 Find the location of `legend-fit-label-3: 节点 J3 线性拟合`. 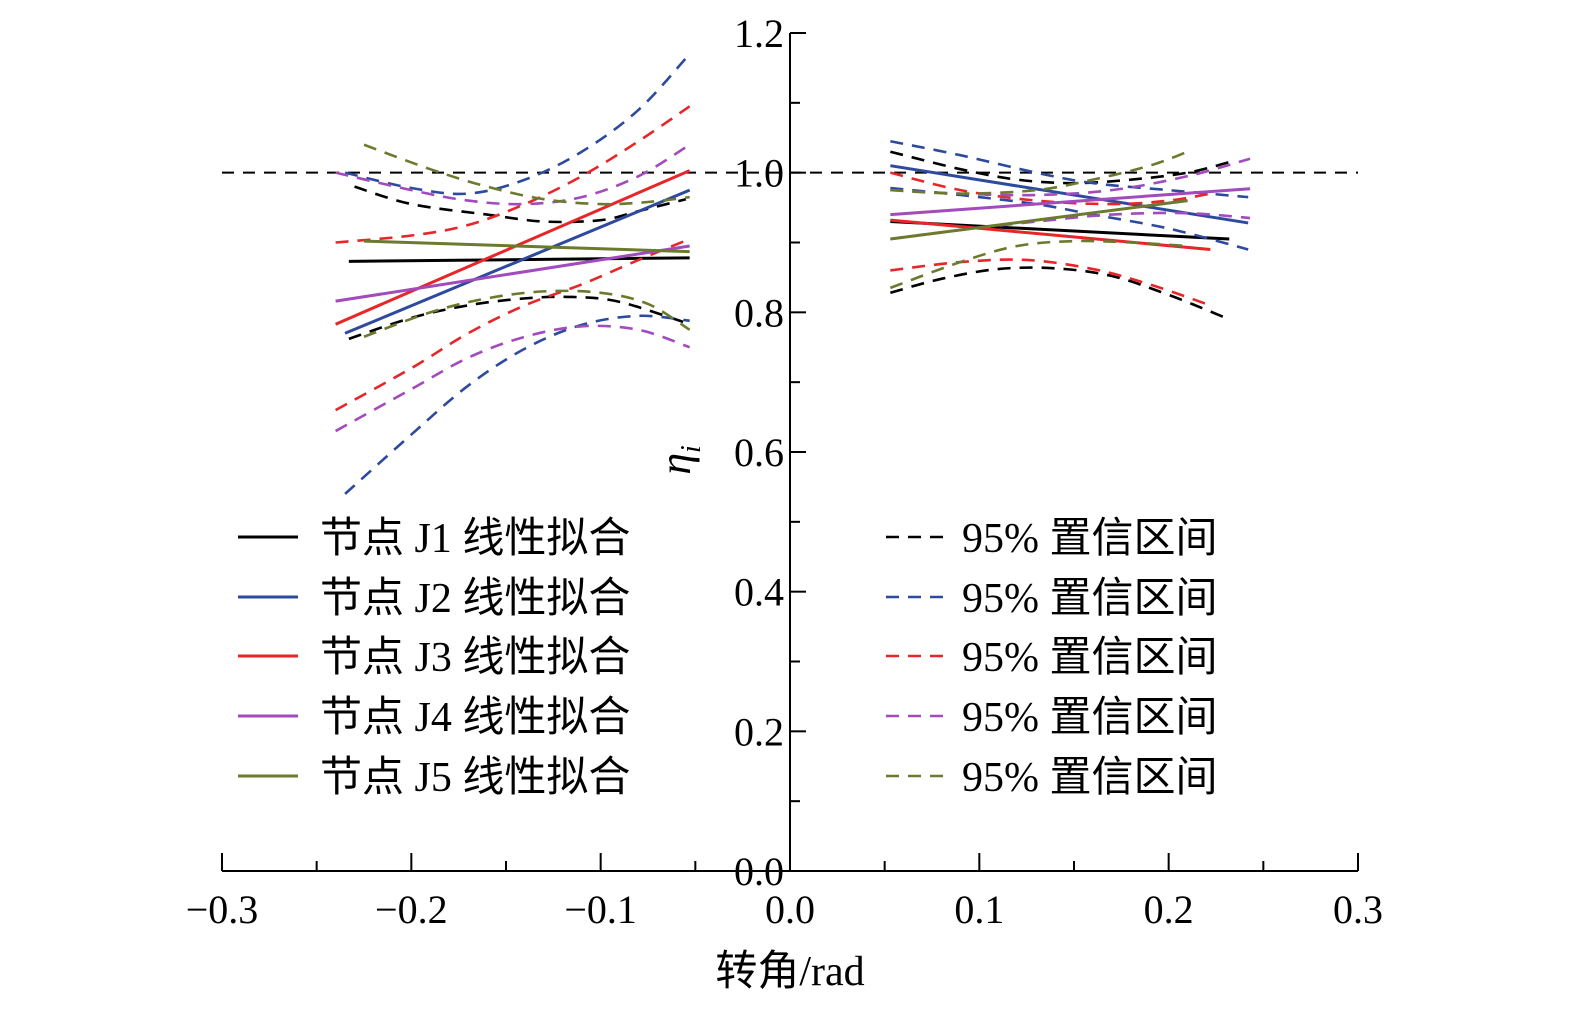

legend-fit-label-3: 节点 J3 线性拟合 is located at coordinates (475, 658).